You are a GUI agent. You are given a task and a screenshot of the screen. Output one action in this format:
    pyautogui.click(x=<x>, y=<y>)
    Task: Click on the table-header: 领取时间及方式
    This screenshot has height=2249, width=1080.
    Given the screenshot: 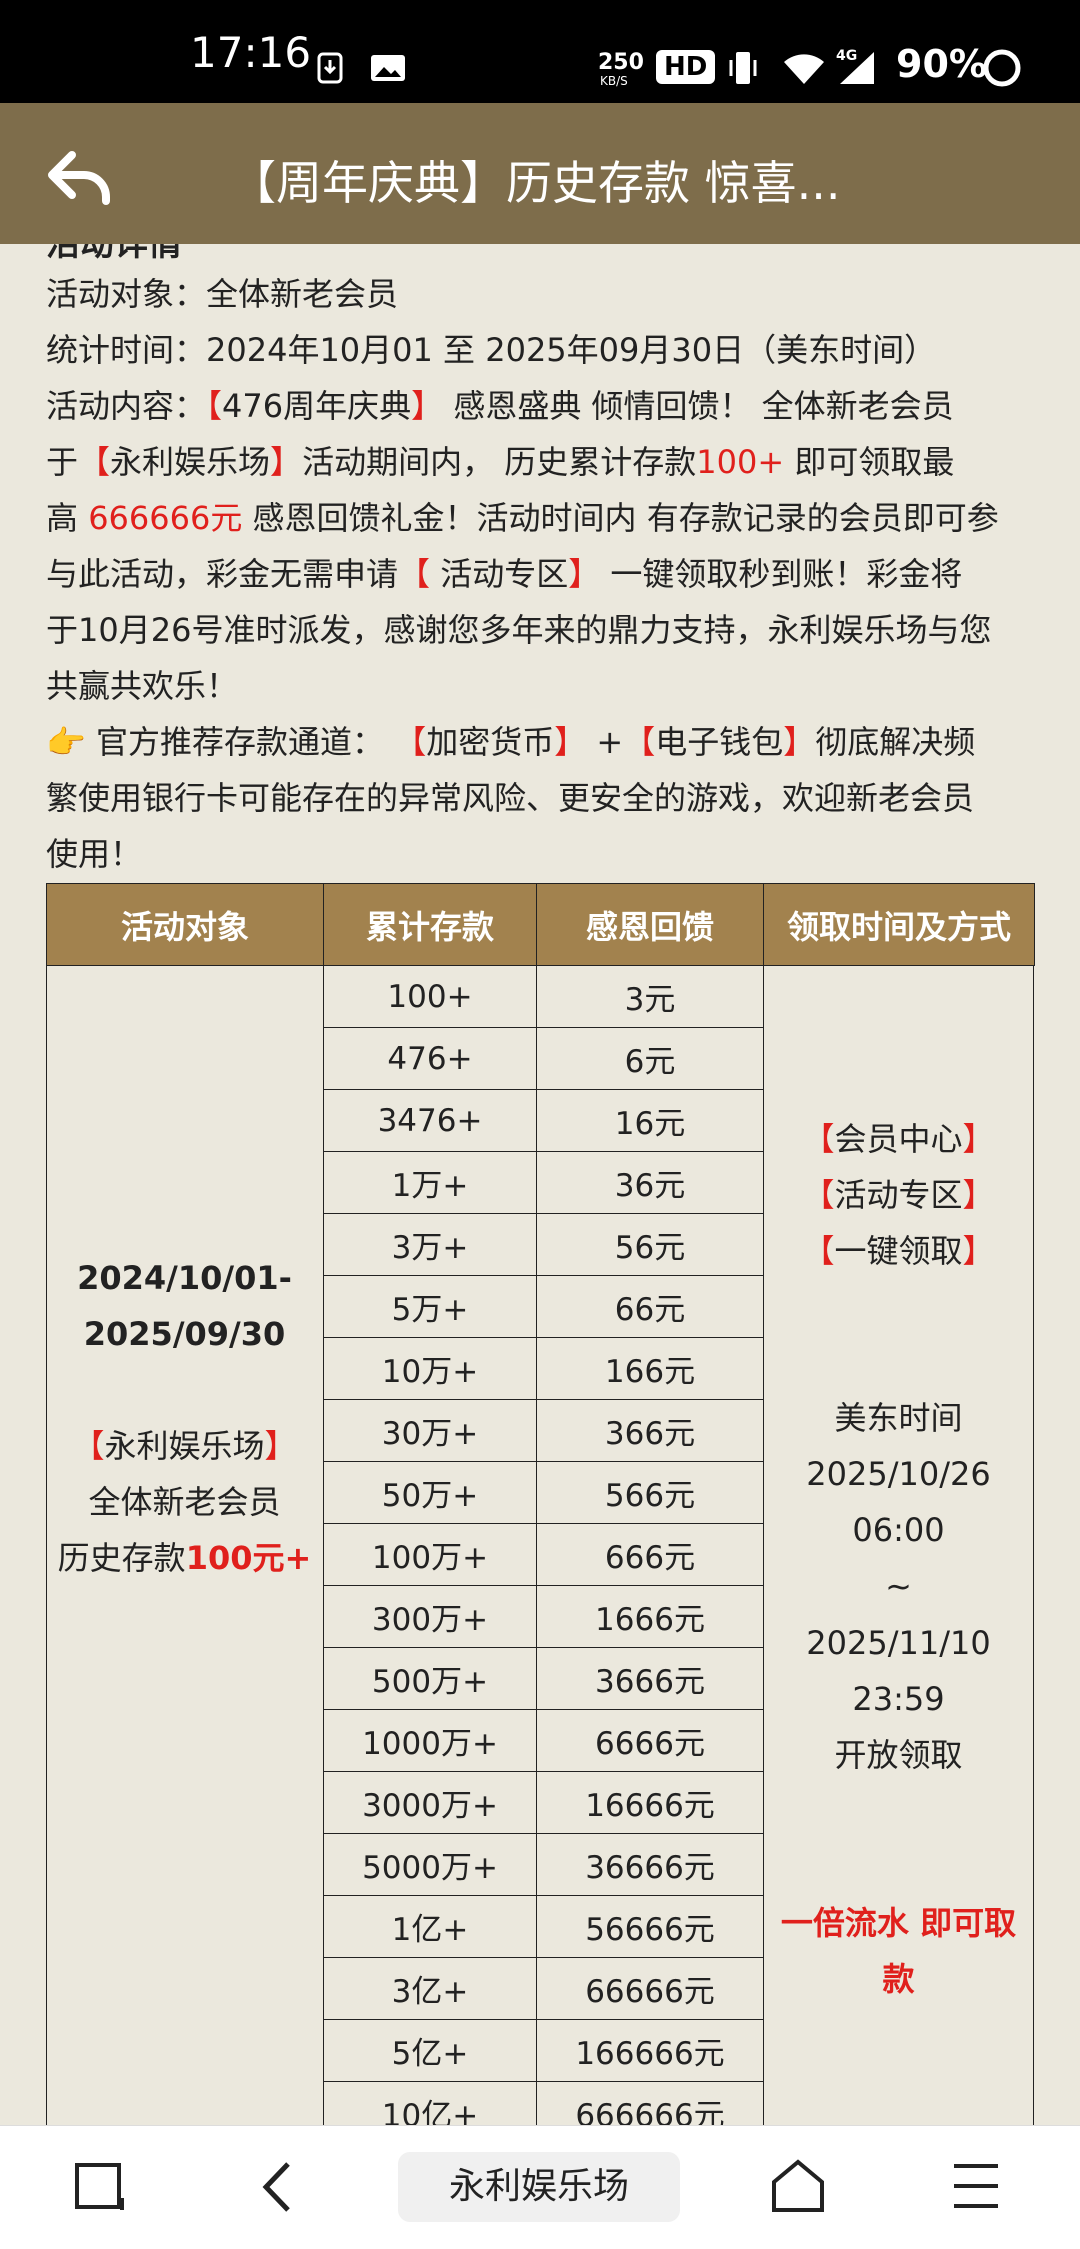 What is the action you would take?
    pyautogui.click(x=899, y=924)
    